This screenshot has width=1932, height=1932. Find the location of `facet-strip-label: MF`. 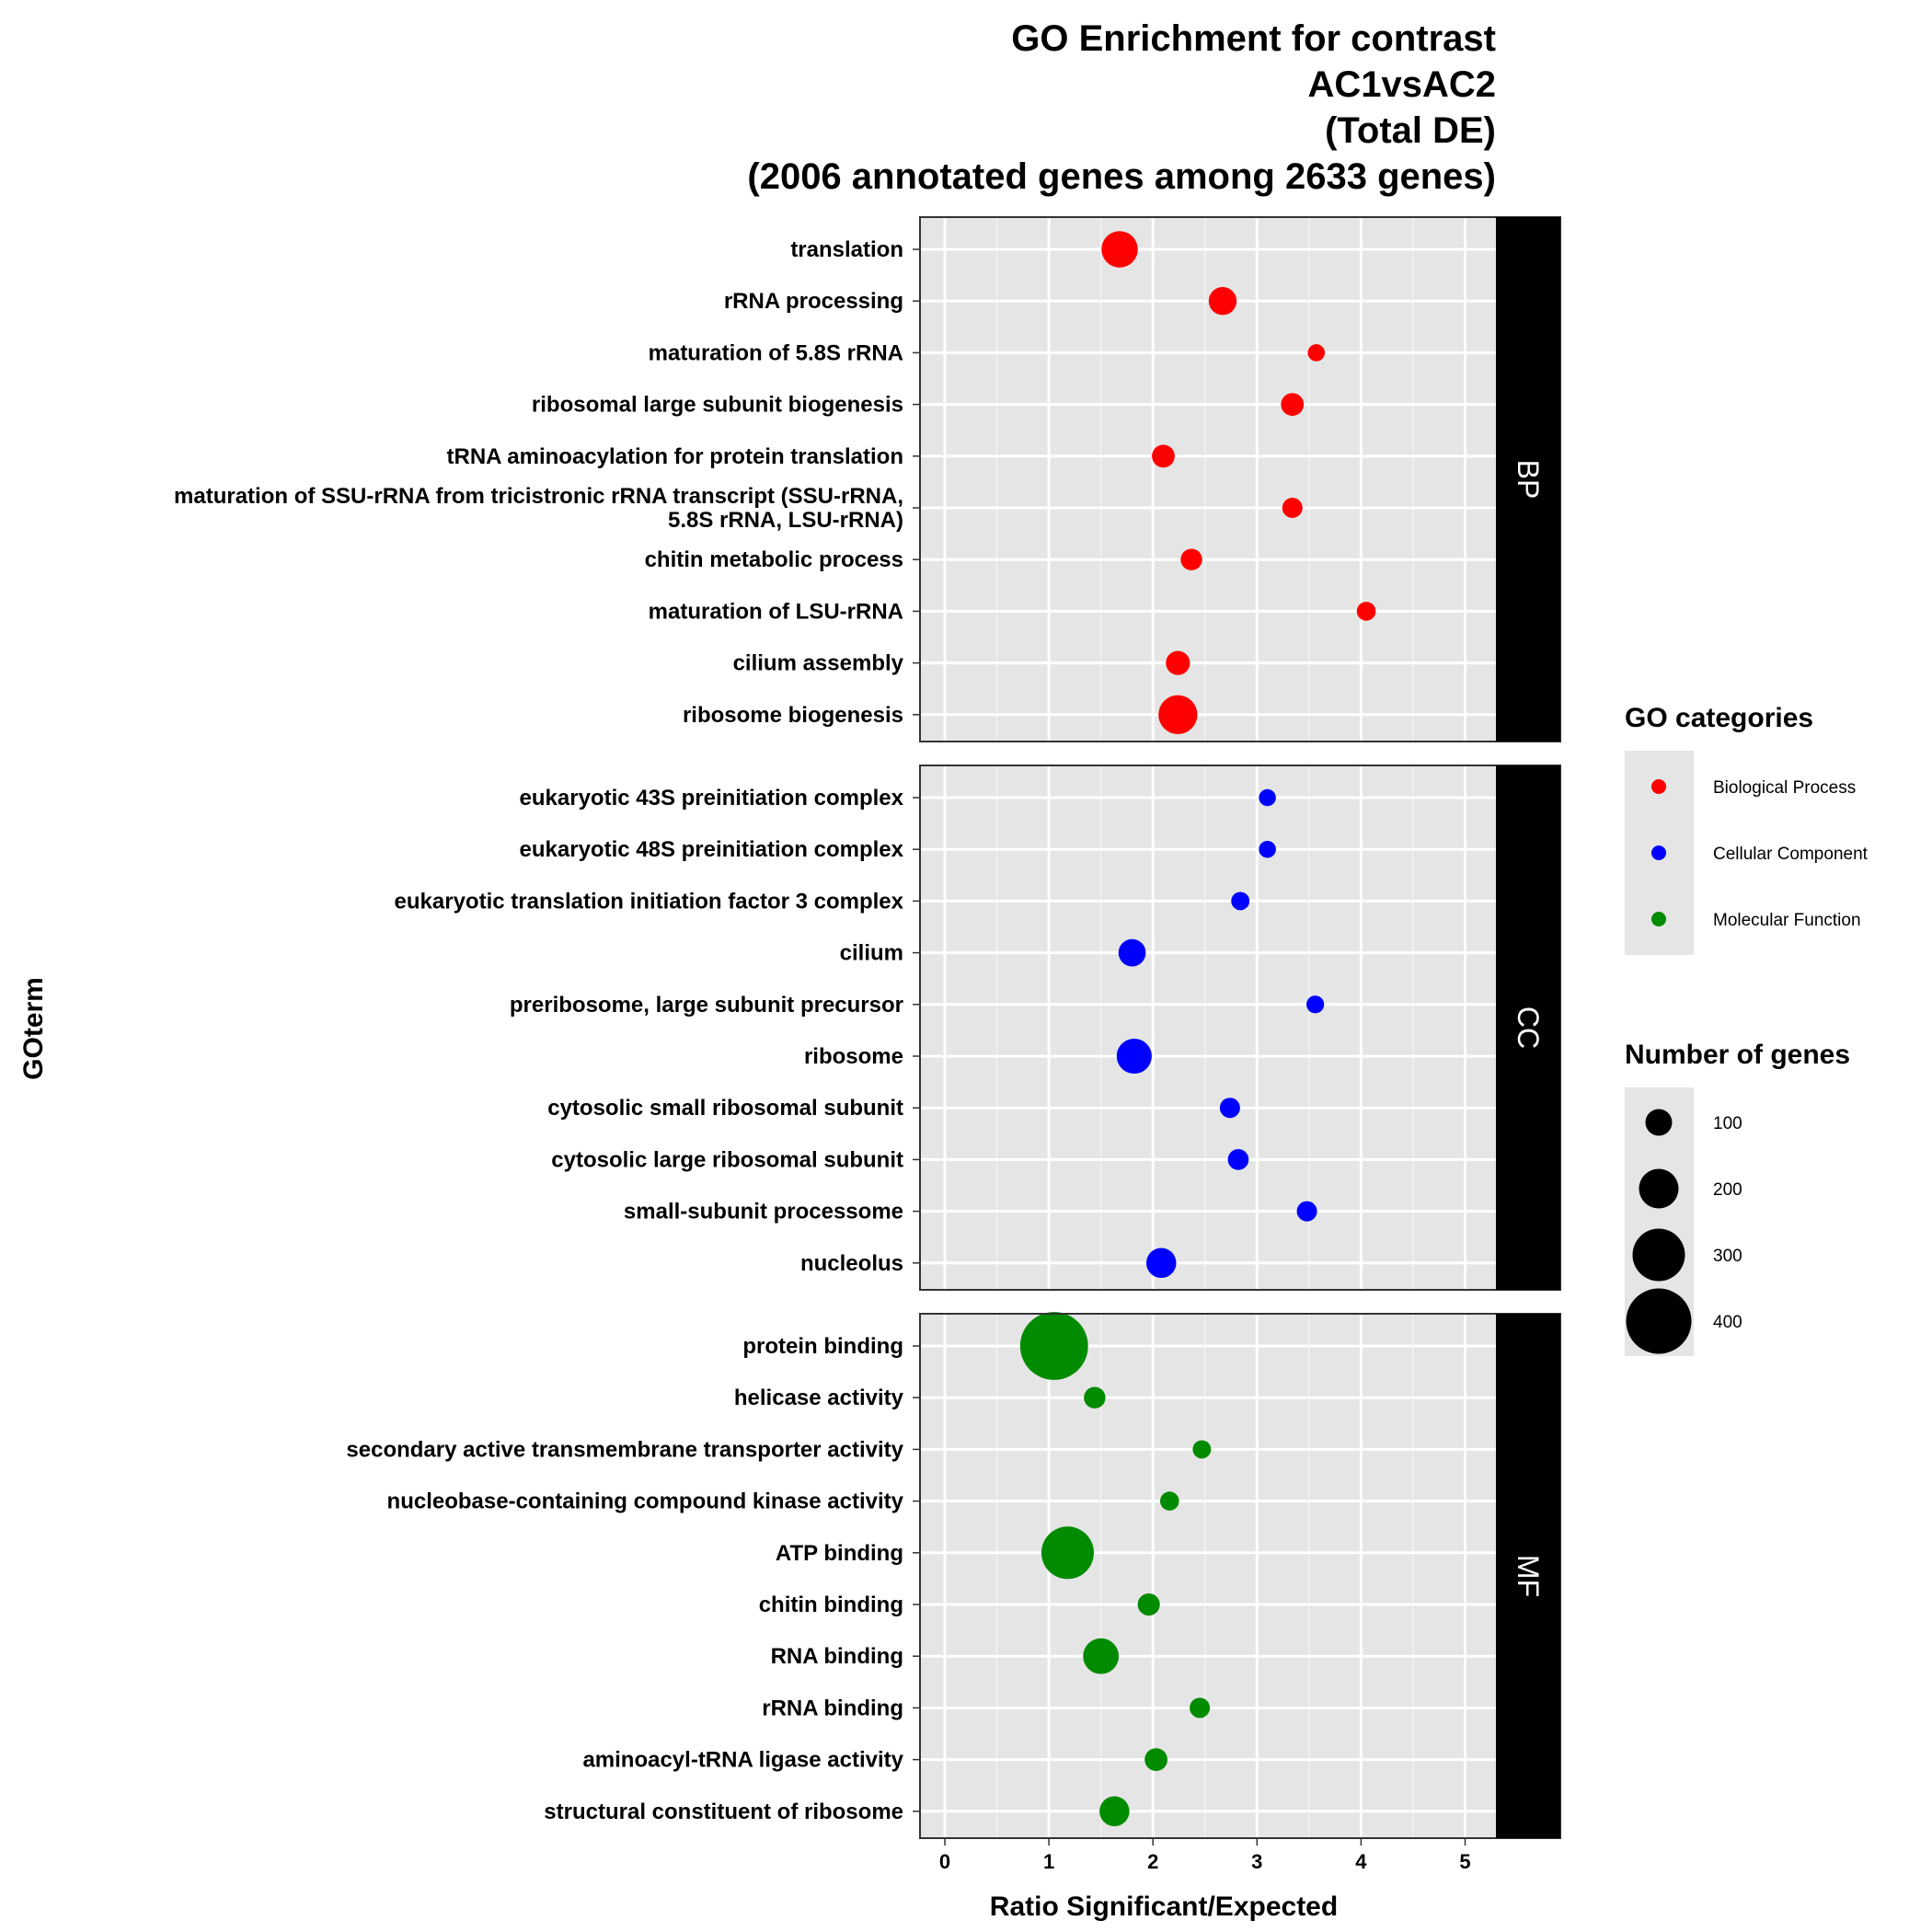

facet-strip-label: MF is located at coordinates (1528, 1576).